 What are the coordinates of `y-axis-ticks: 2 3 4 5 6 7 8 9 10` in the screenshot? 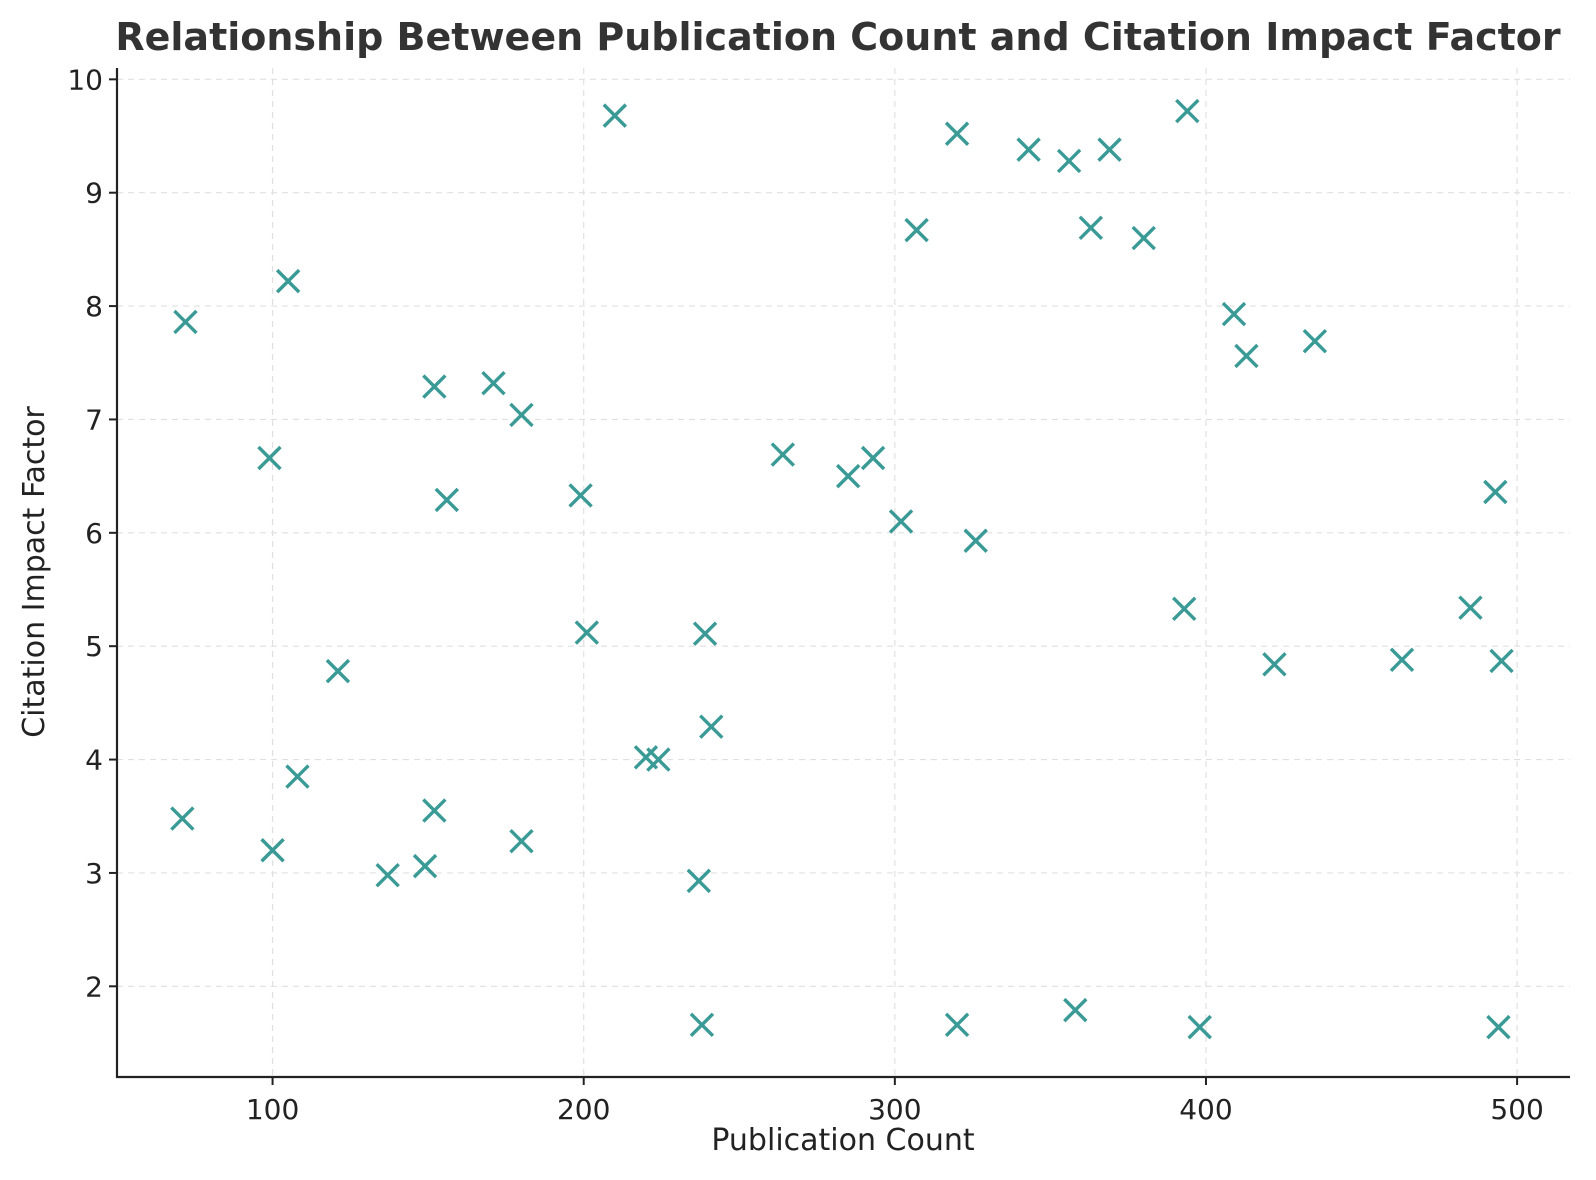 It's located at (92, 533).